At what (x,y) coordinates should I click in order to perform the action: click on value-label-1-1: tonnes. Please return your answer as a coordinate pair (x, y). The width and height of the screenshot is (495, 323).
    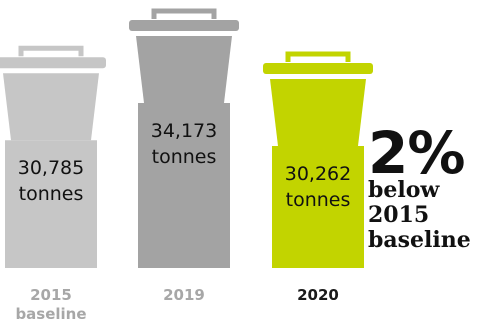
    Looking at the image, I should click on (184, 157).